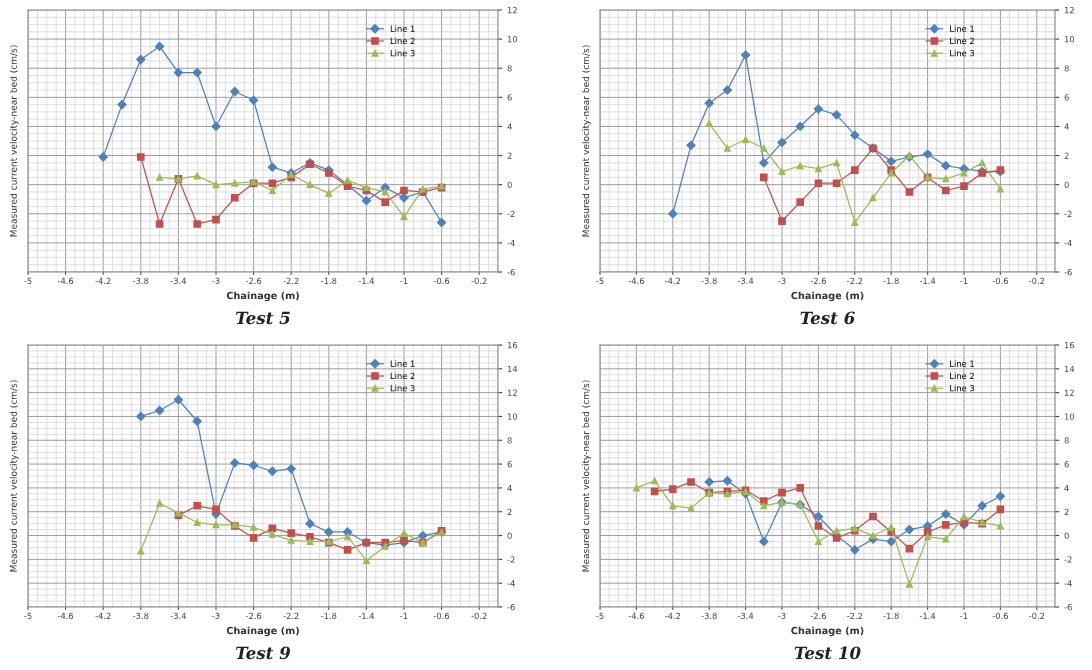 The image size is (1092, 670). What do you see at coordinates (827, 653) in the screenshot?
I see `text: Test 10` at bounding box center [827, 653].